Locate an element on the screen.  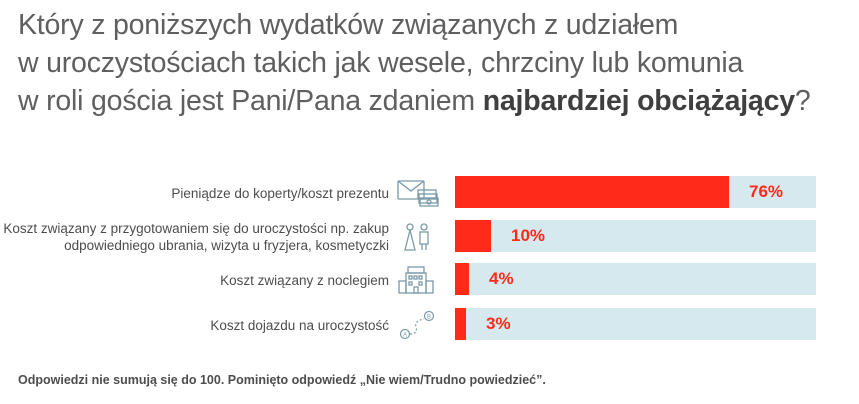
bar-row: Pieniądze do koperty/koszt prezentu 76% is located at coordinates (429, 193).